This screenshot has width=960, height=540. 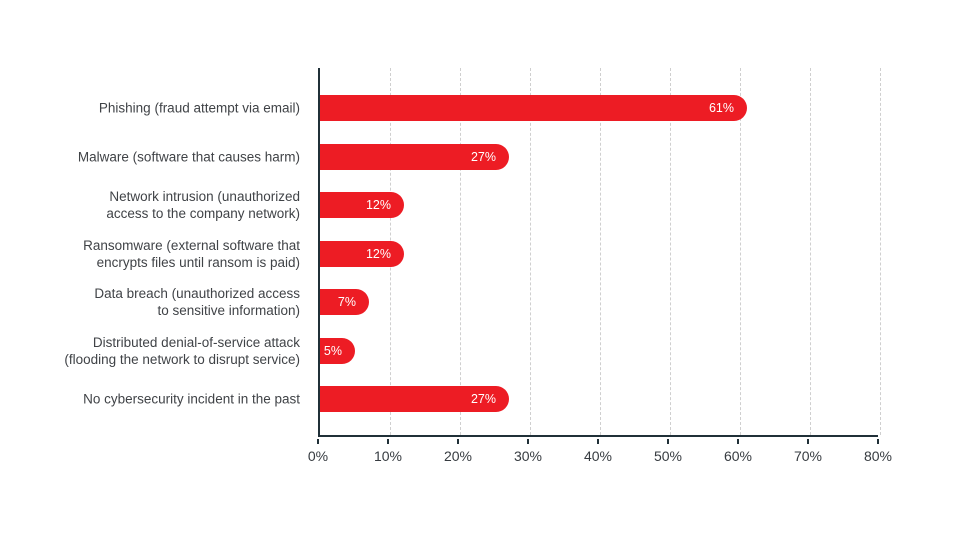 I want to click on bar-value-label: 61%, so click(x=721, y=108).